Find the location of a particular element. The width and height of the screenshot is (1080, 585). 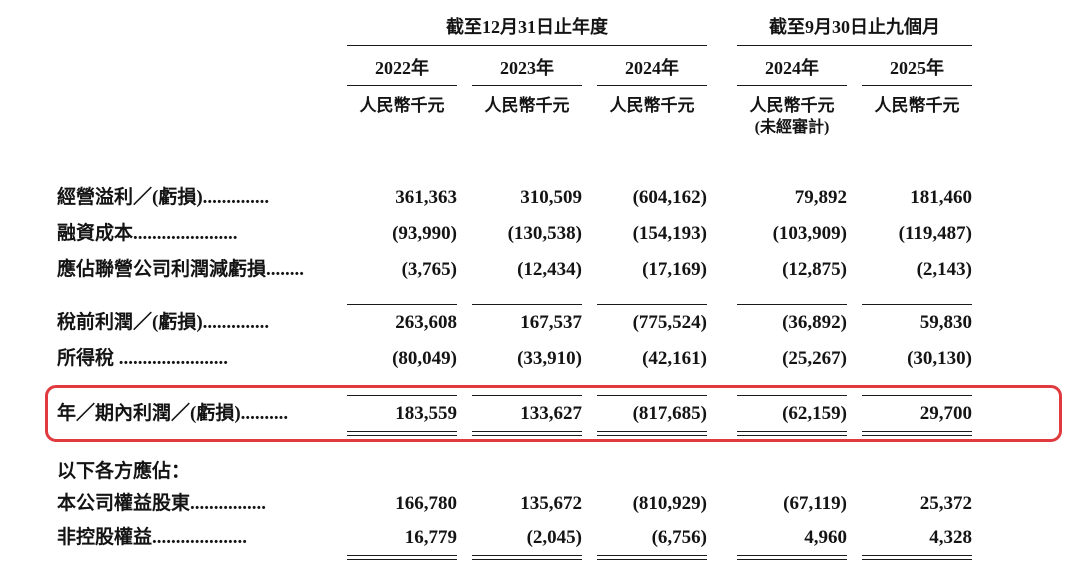

cell-value: (130,538) is located at coordinates (544, 233).